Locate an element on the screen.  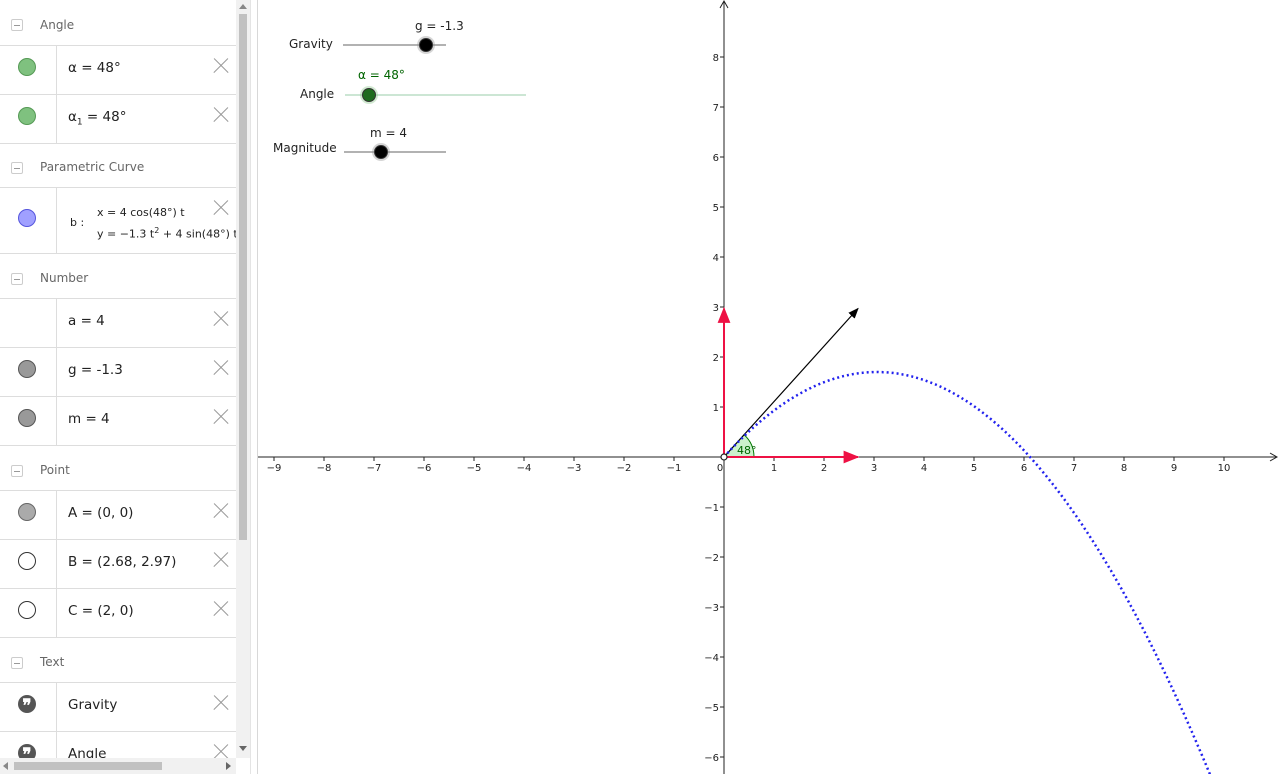
algebra-row-point-C: C = (2, 0) is located at coordinates (118, 613).